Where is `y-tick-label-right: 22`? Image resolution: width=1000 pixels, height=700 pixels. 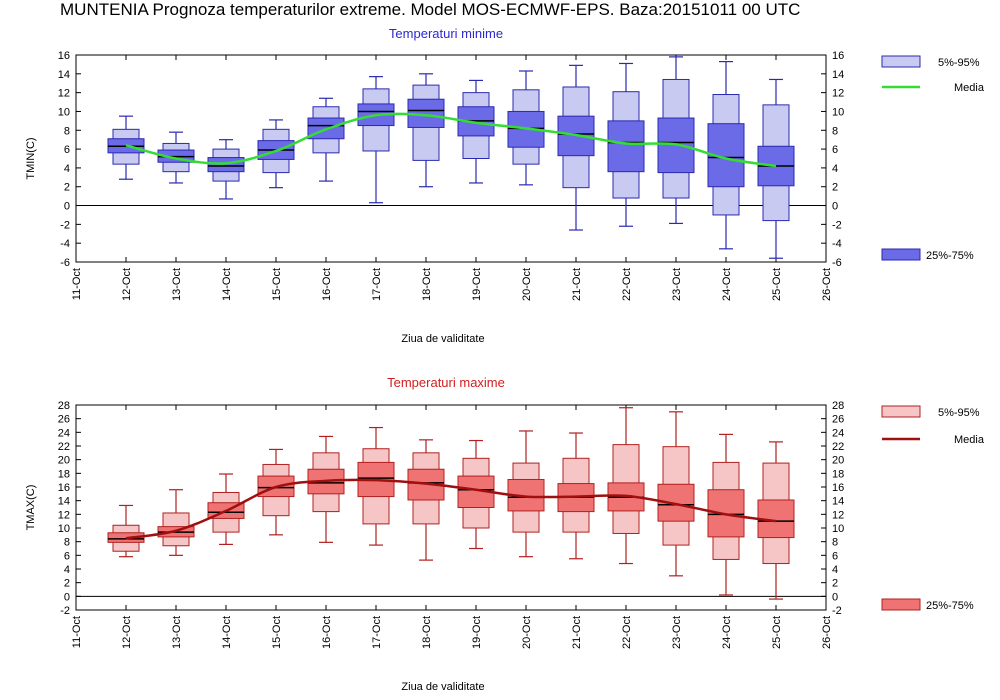 y-tick-label-right: 22 is located at coordinates (838, 447).